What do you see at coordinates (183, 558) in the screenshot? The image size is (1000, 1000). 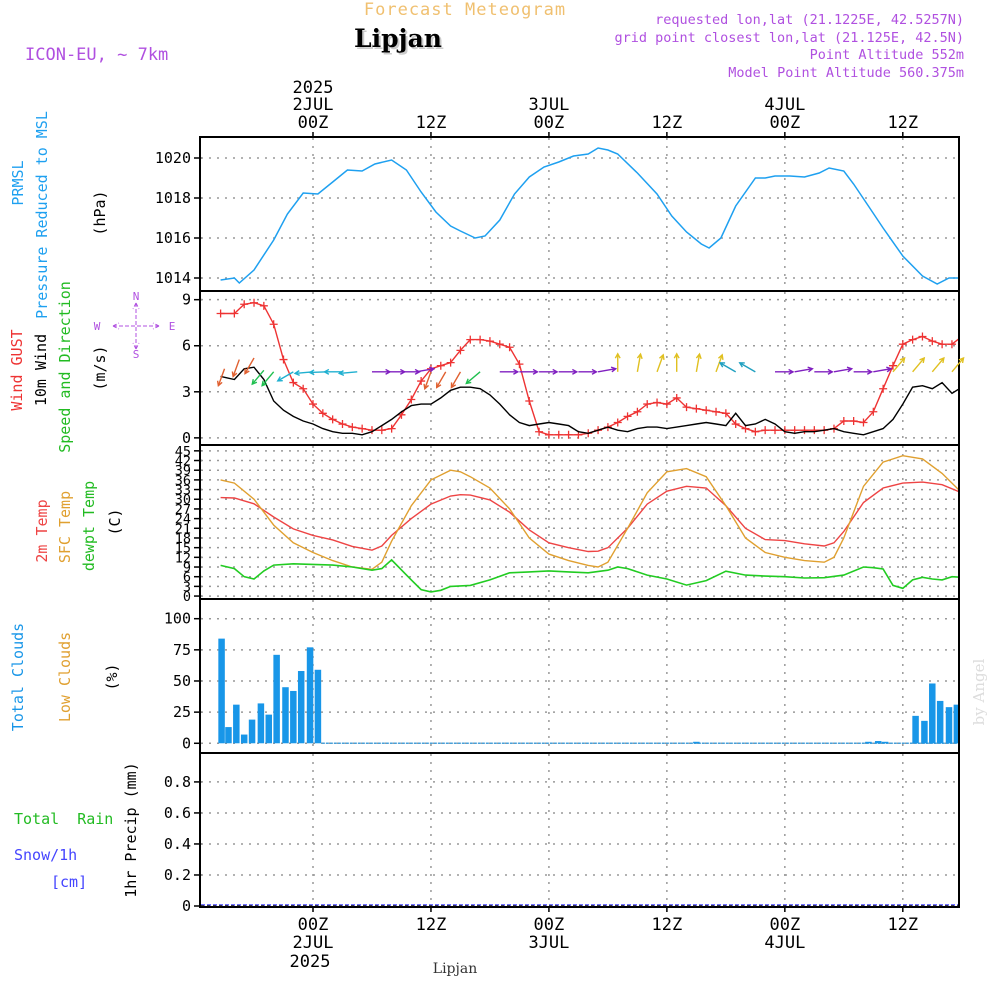 I see `y-tick-label: 12` at bounding box center [183, 558].